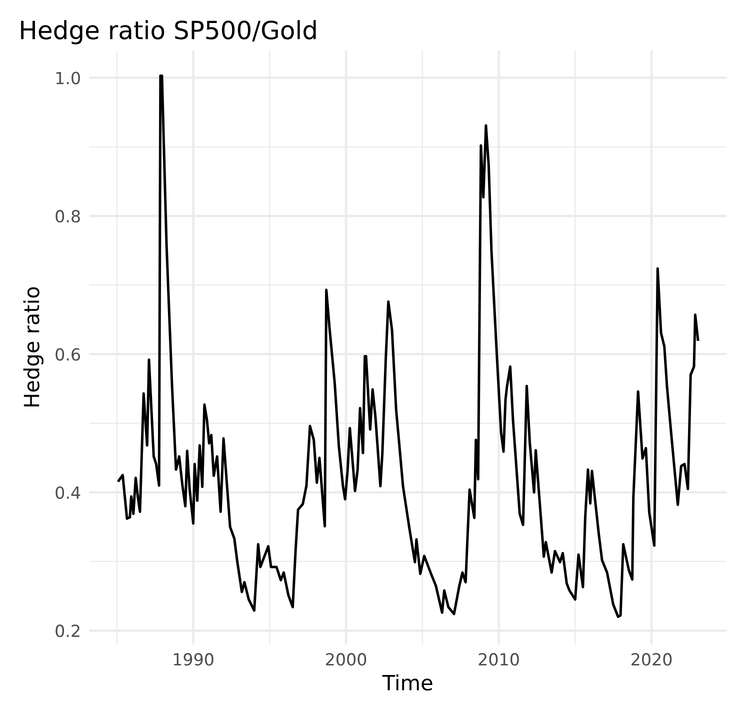  What do you see at coordinates (194, 659) in the screenshot?
I see `x-tick-label: 1990` at bounding box center [194, 659].